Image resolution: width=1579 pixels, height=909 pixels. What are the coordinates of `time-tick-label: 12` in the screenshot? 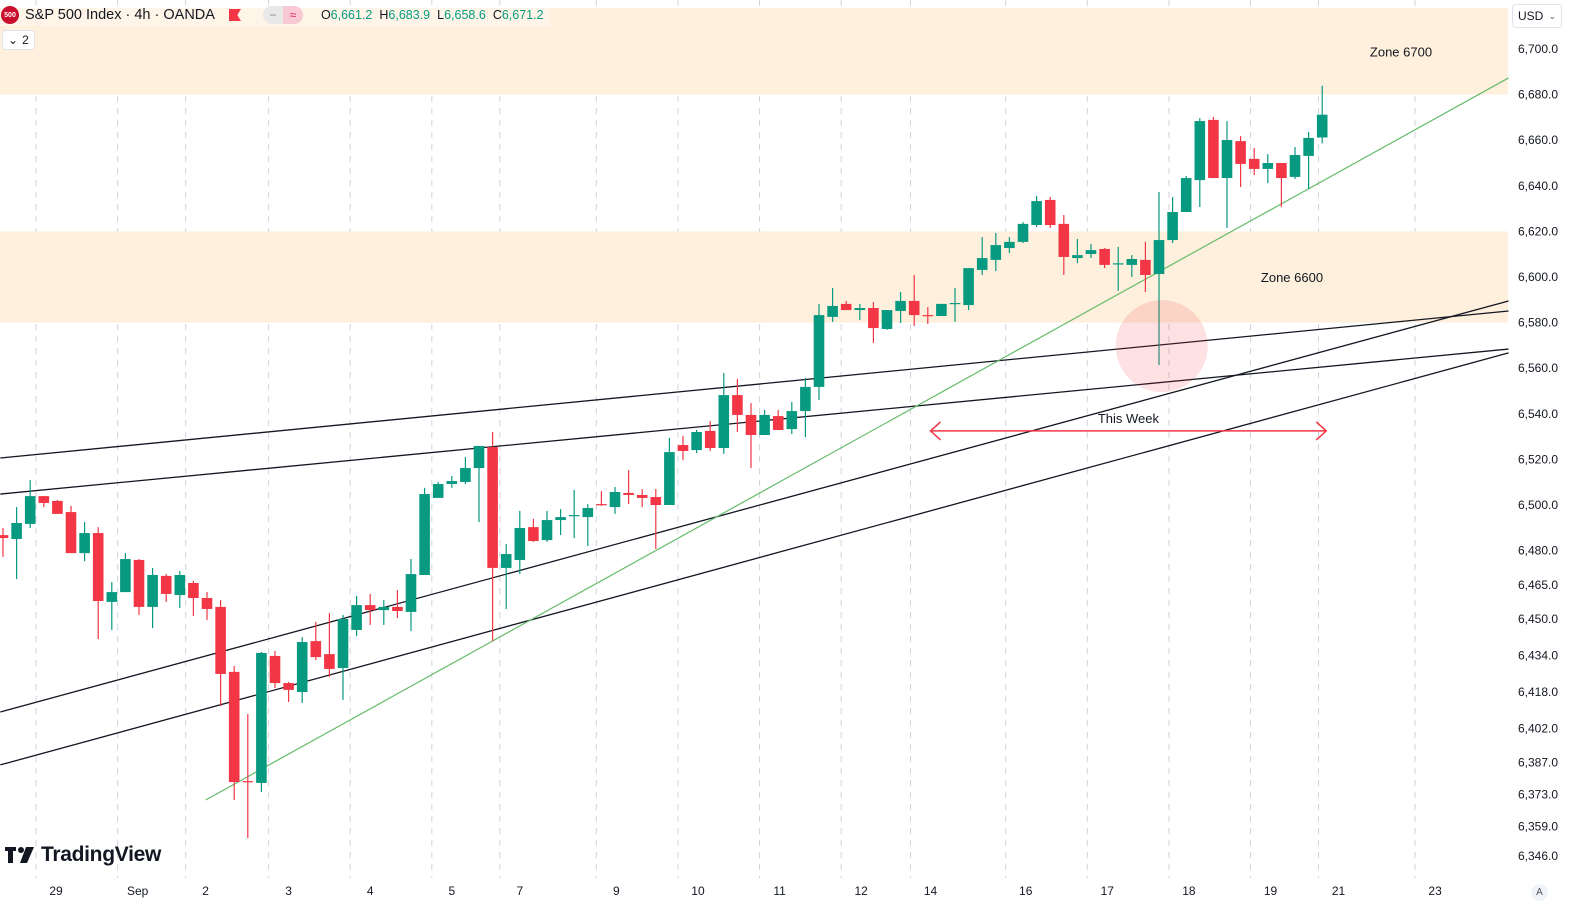 It's located at (861, 891).